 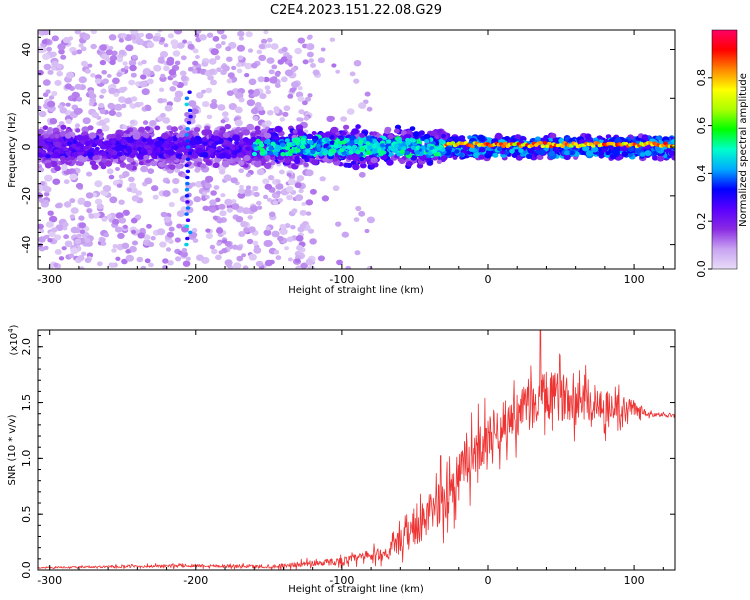 What do you see at coordinates (701, 78) in the screenshot?
I see `colorbar-tick-label: 0.8` at bounding box center [701, 78].